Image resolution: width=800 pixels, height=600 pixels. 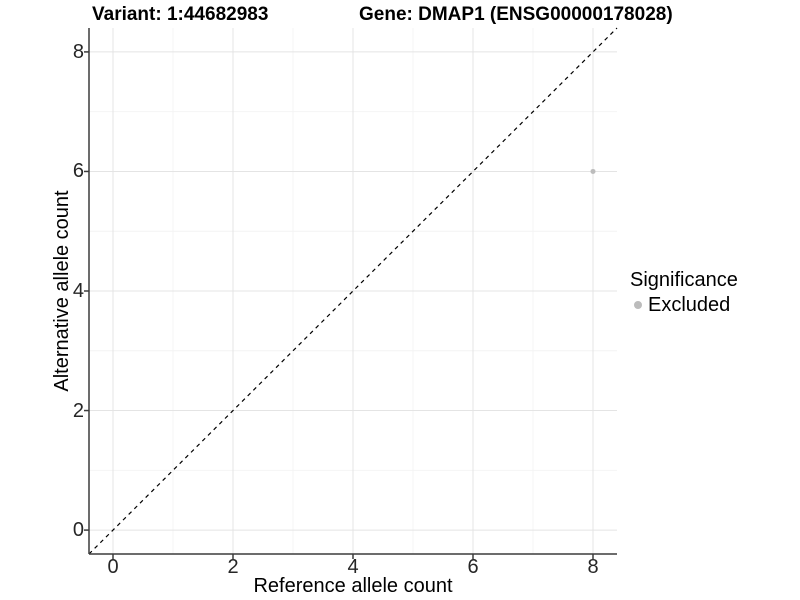 I want to click on excluded-dot-icon, so click(x=638, y=305).